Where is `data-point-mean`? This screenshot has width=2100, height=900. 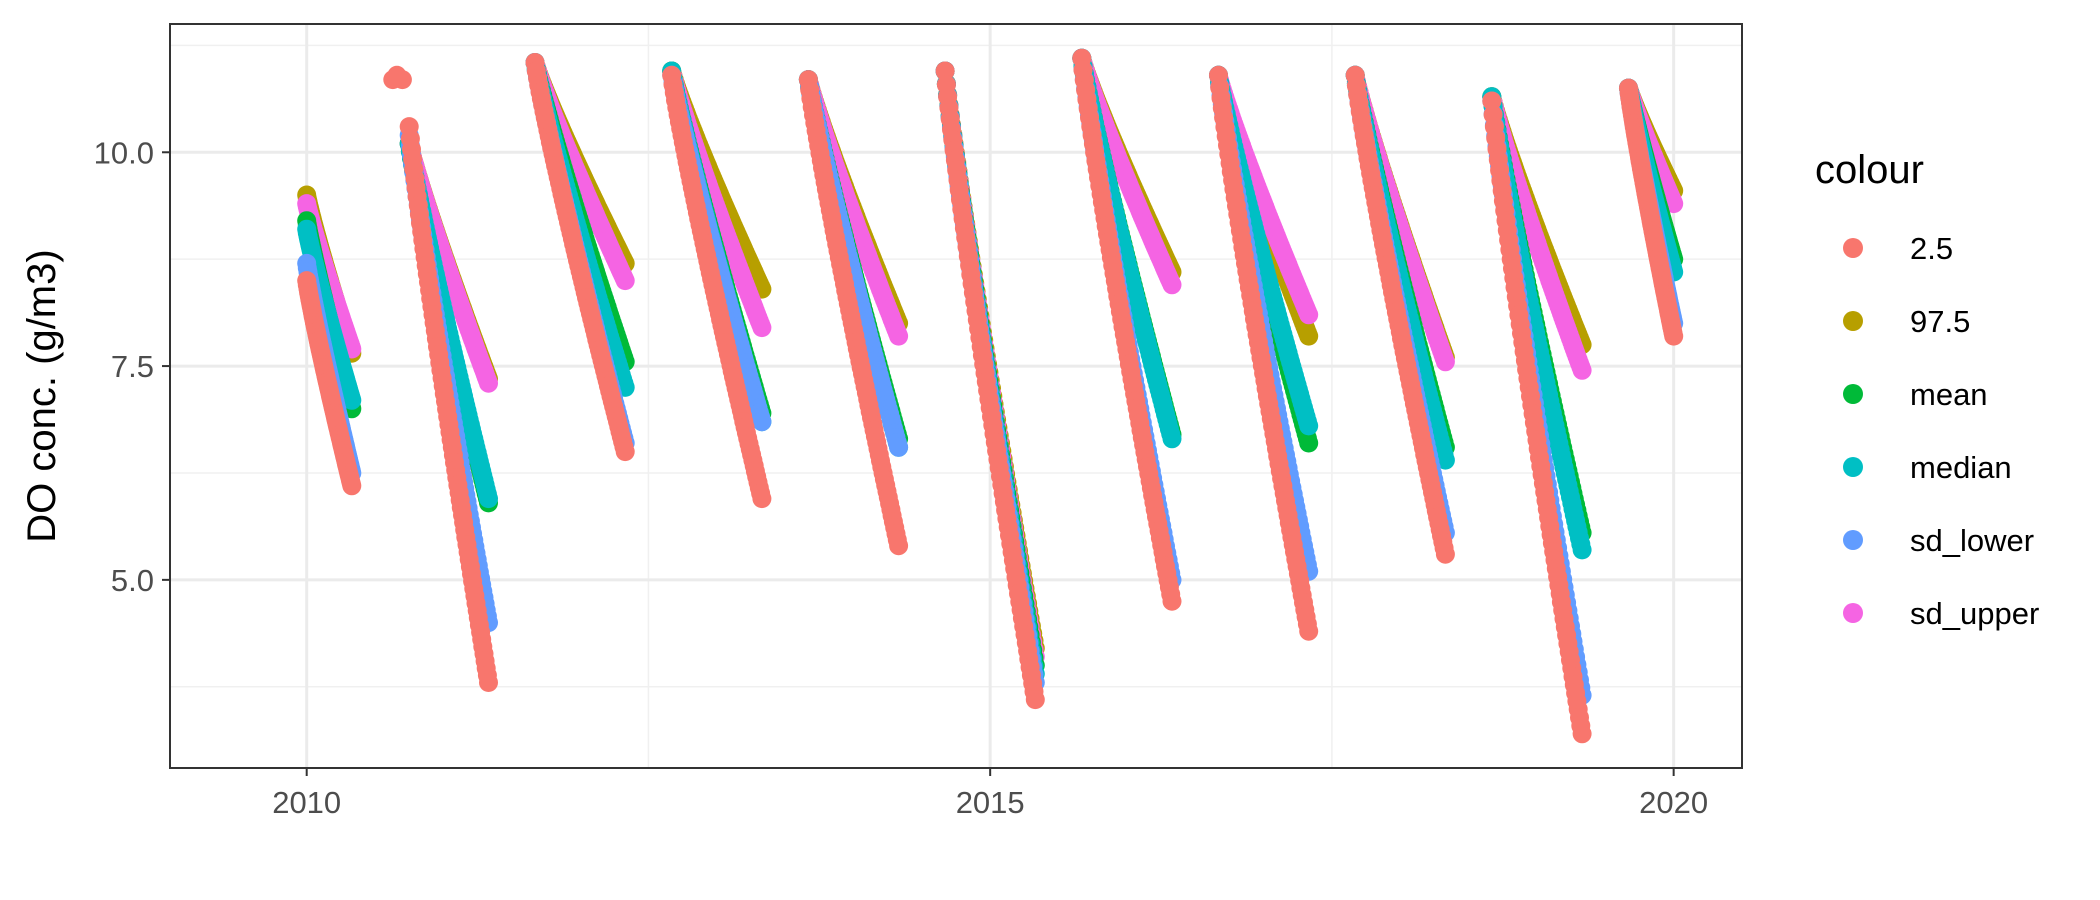
data-point-mean is located at coordinates (1309, 443).